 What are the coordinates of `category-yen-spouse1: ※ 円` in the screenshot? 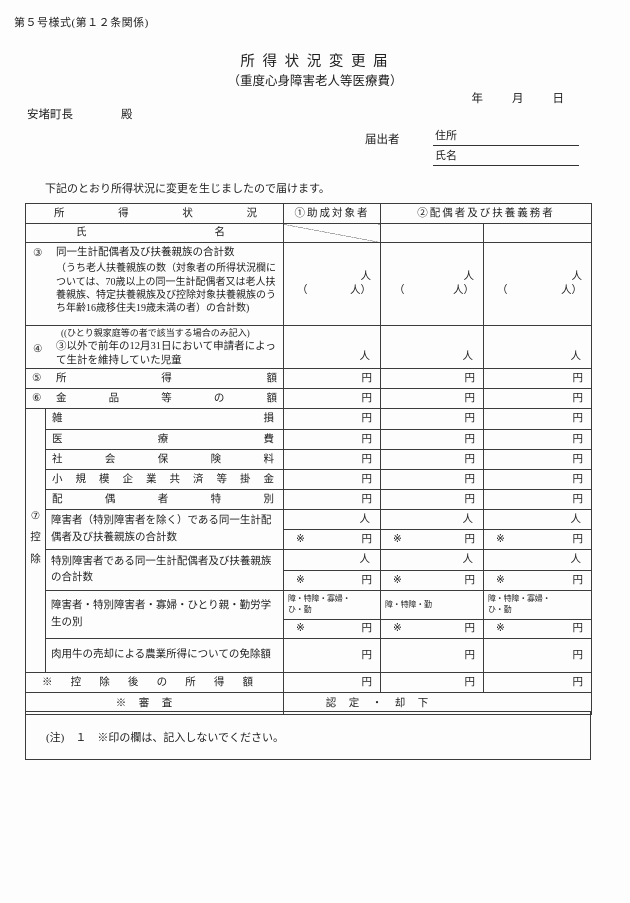 It's located at (432, 629).